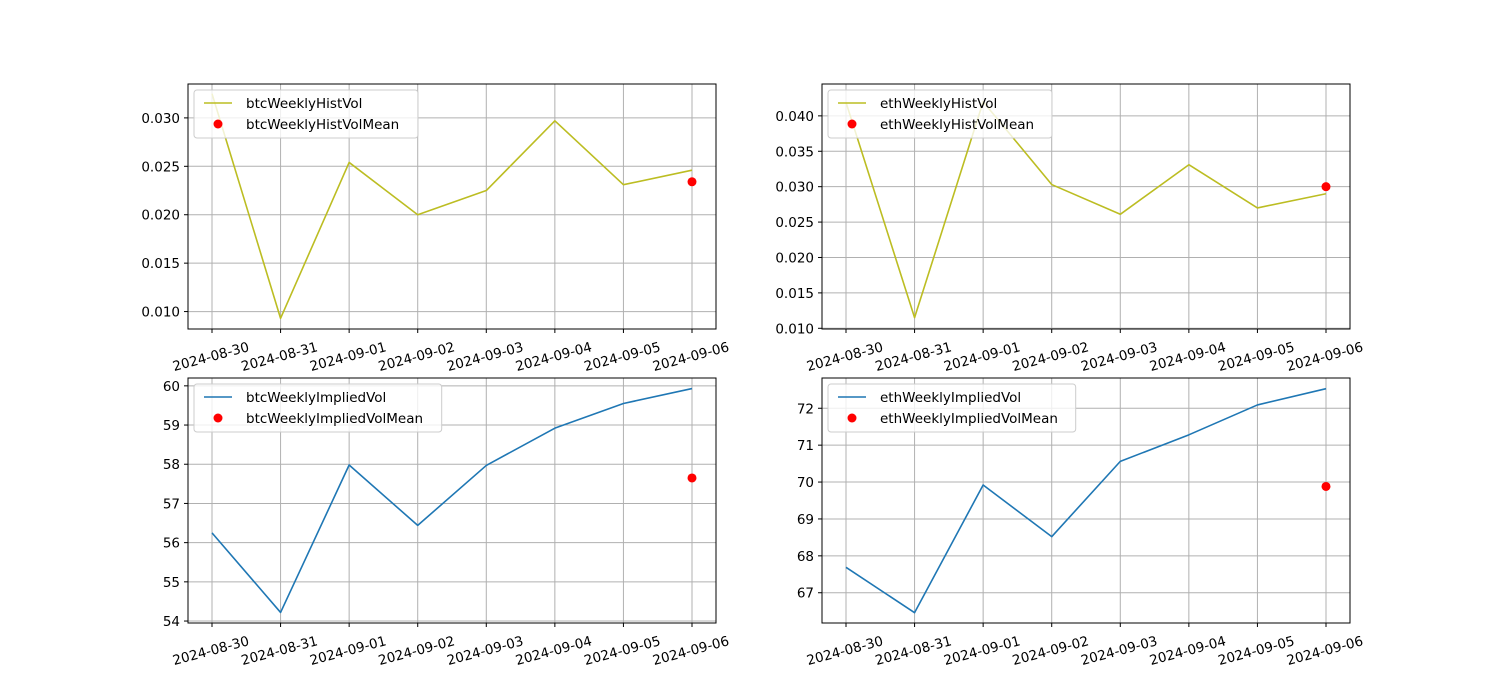 The width and height of the screenshot is (1500, 700). I want to click on series-line-ethWeeklyImpliedVol, so click(1086, 500).